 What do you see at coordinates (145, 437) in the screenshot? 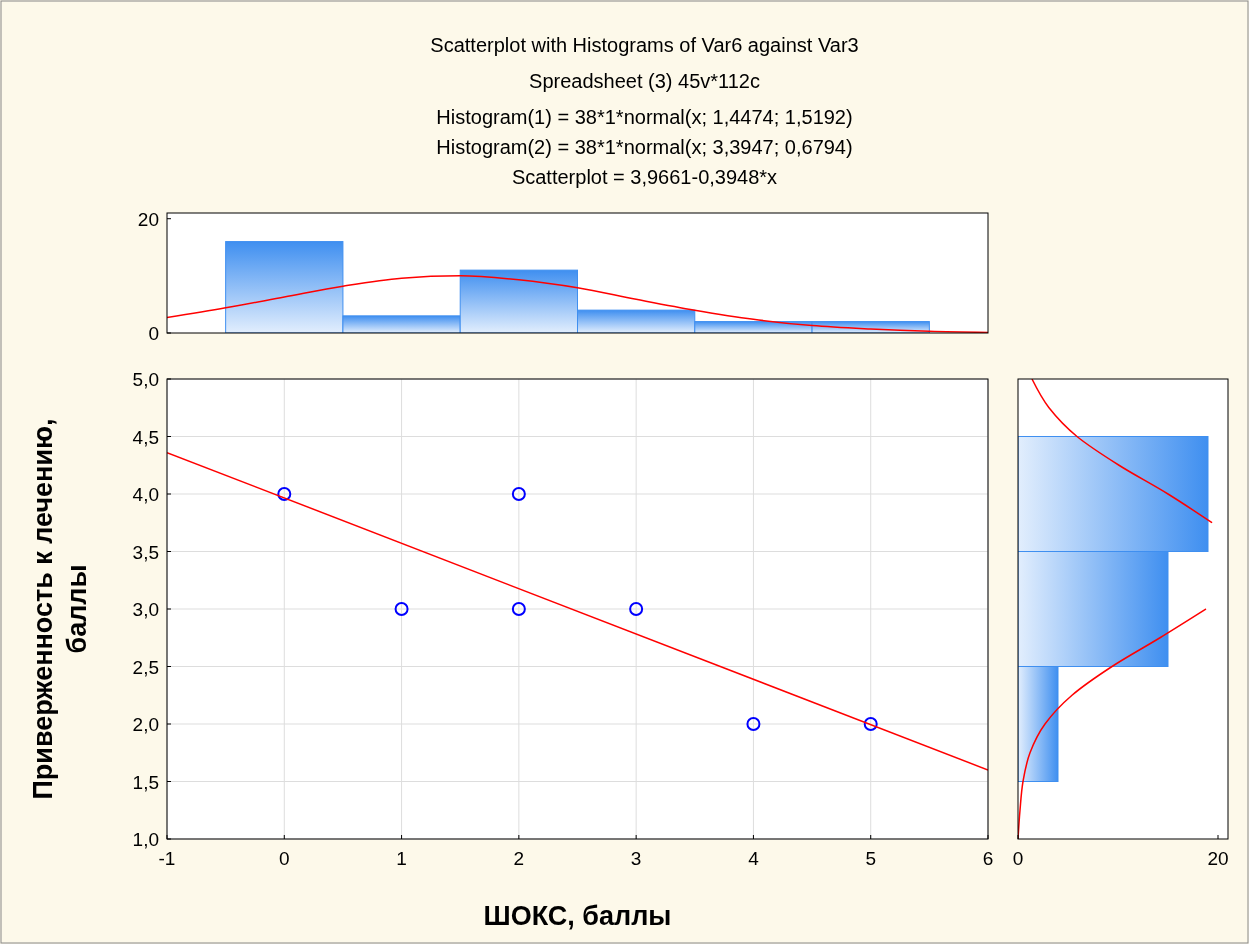
I see `y-tick-label: 4,5` at bounding box center [145, 437].